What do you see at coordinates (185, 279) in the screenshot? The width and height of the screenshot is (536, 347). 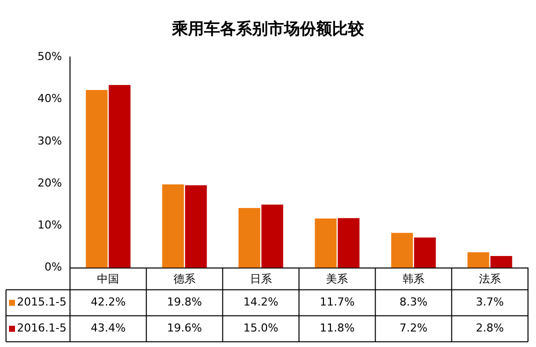 I see `x-tick-label: 德系` at bounding box center [185, 279].